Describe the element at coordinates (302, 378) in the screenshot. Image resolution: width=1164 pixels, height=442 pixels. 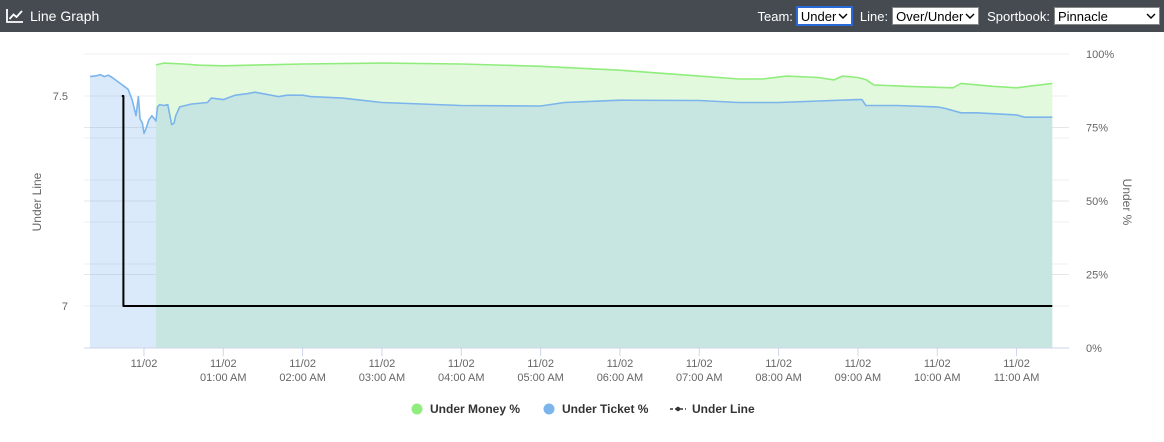
I see `x-tick-time: 02:00 AM` at that location.